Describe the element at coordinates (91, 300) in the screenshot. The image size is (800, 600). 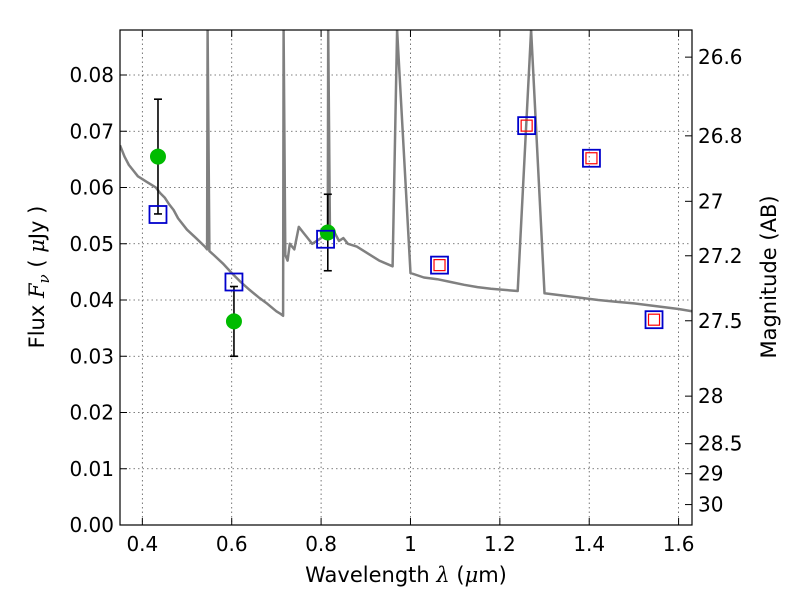
I see `y-tick-label: 0.04` at that location.